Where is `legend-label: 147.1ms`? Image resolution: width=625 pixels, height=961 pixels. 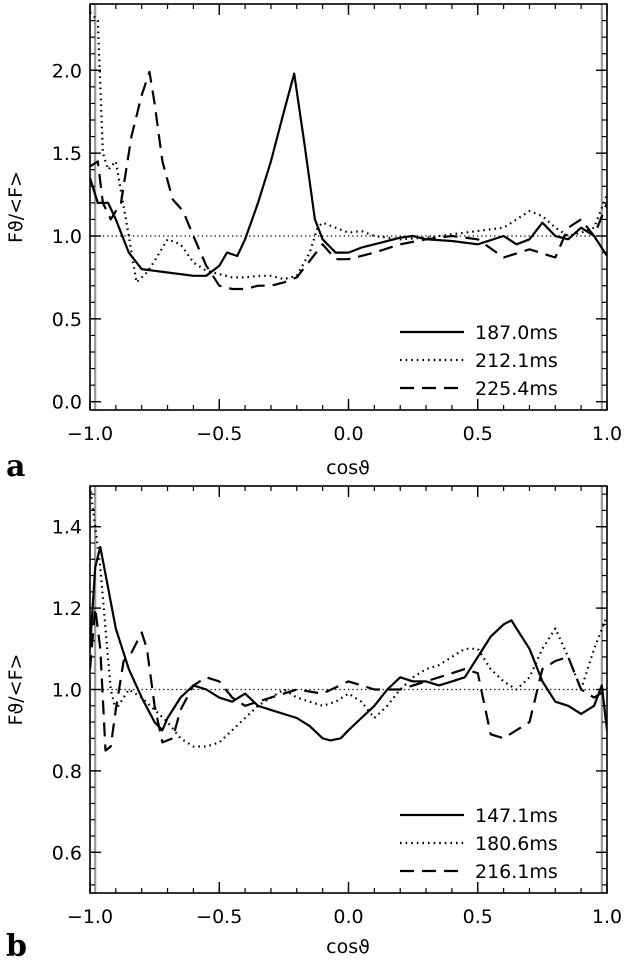 legend-label: 147.1ms is located at coordinates (516, 816).